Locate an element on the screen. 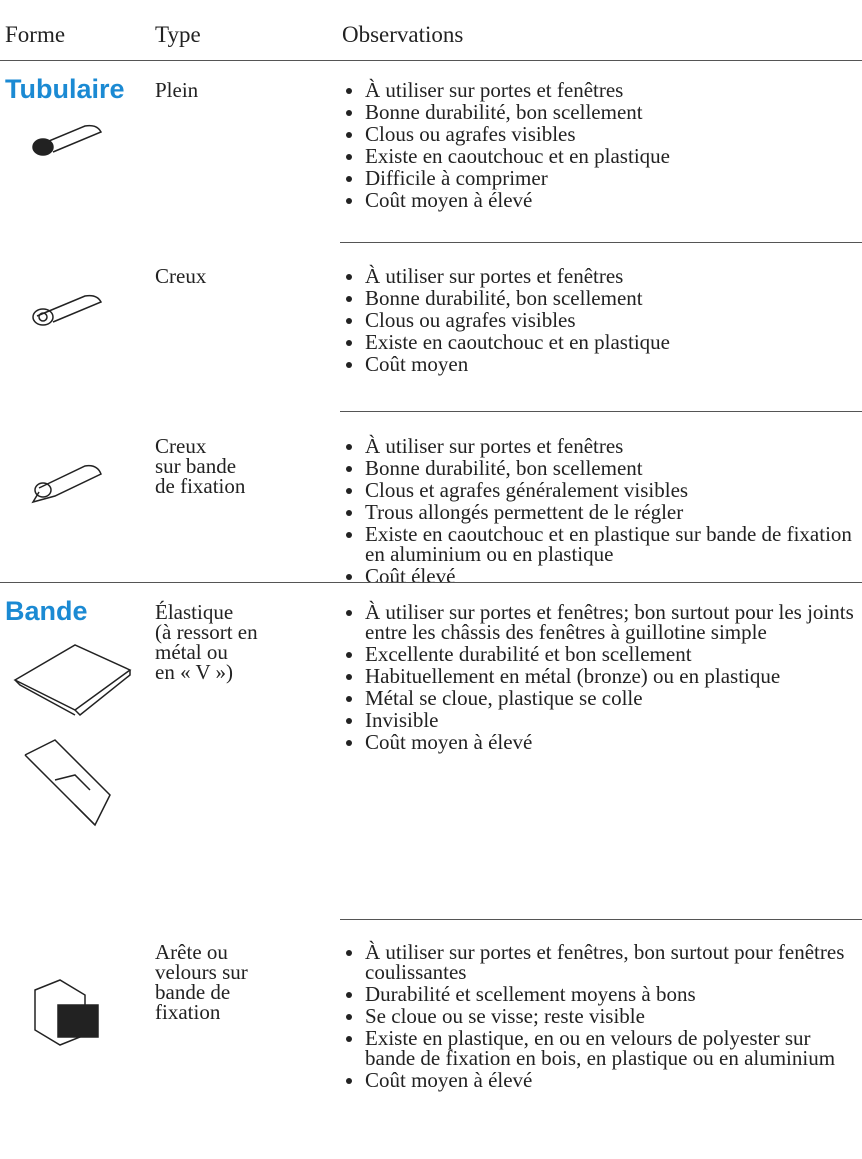 This screenshot has height=1159, width=862. type-cell: Creux sur bande de fixation is located at coordinates (200, 466).